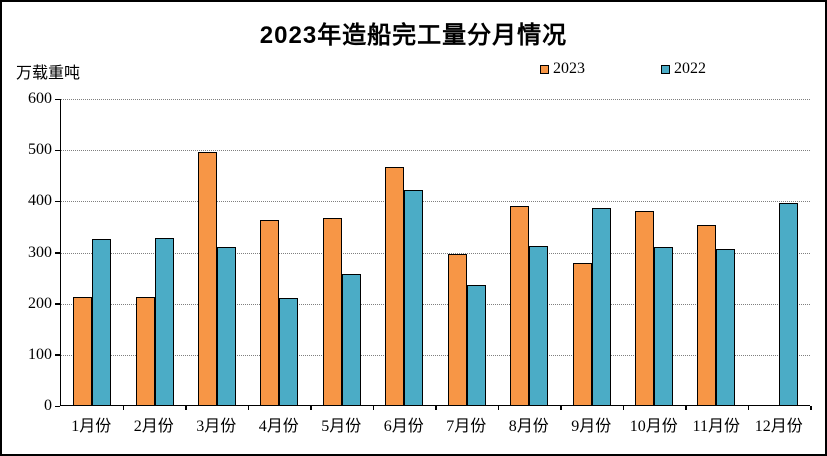  What do you see at coordinates (341, 426) in the screenshot?
I see `x-label-5月份: 5月份` at bounding box center [341, 426].